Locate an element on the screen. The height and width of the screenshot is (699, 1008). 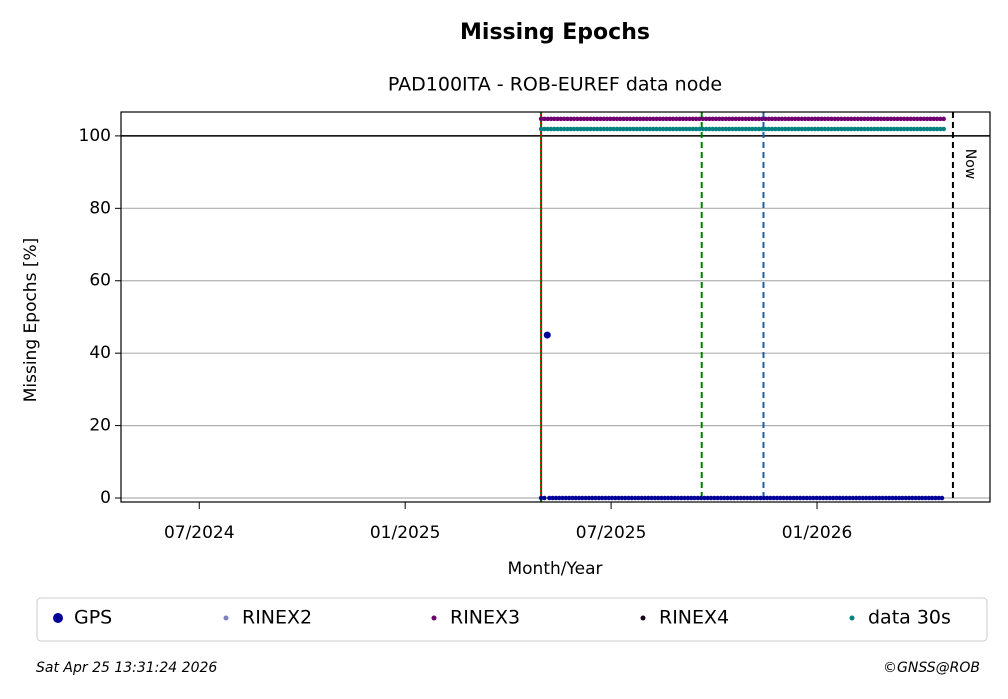
legend-label: RINEX4 is located at coordinates (694, 618).